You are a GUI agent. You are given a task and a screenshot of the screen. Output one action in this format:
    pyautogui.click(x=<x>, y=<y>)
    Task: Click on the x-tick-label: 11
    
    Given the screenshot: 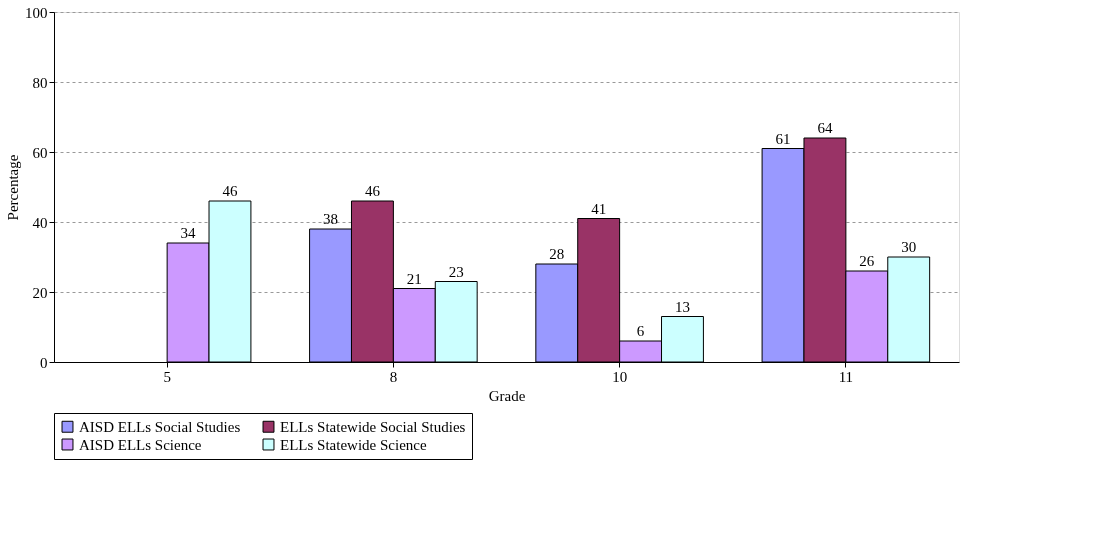 What is the action you would take?
    pyautogui.click(x=846, y=376)
    